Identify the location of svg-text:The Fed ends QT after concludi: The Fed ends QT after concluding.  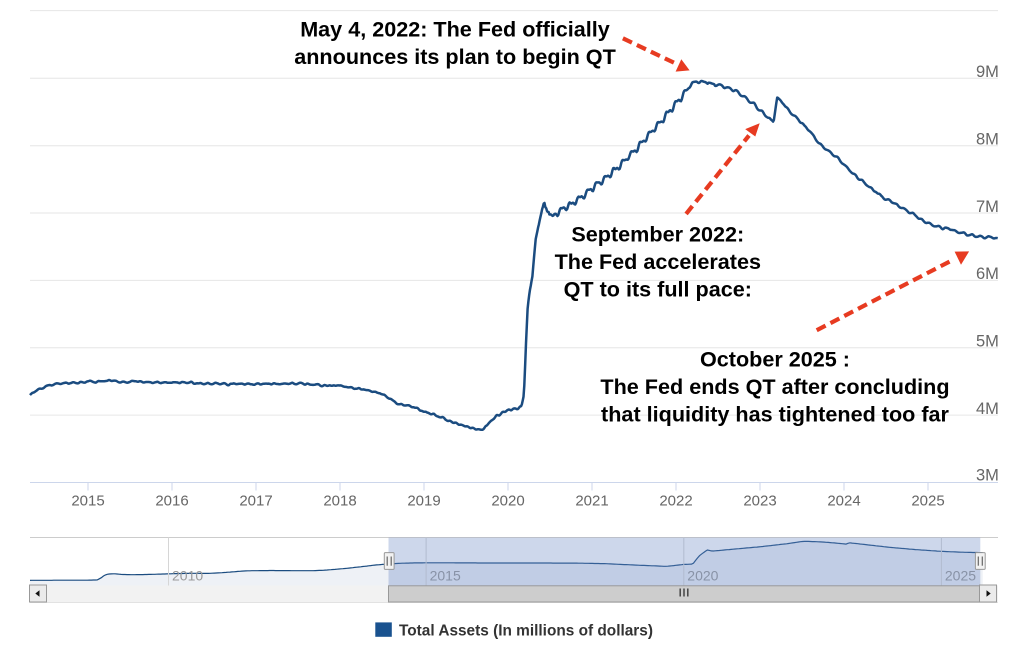
(774, 386).